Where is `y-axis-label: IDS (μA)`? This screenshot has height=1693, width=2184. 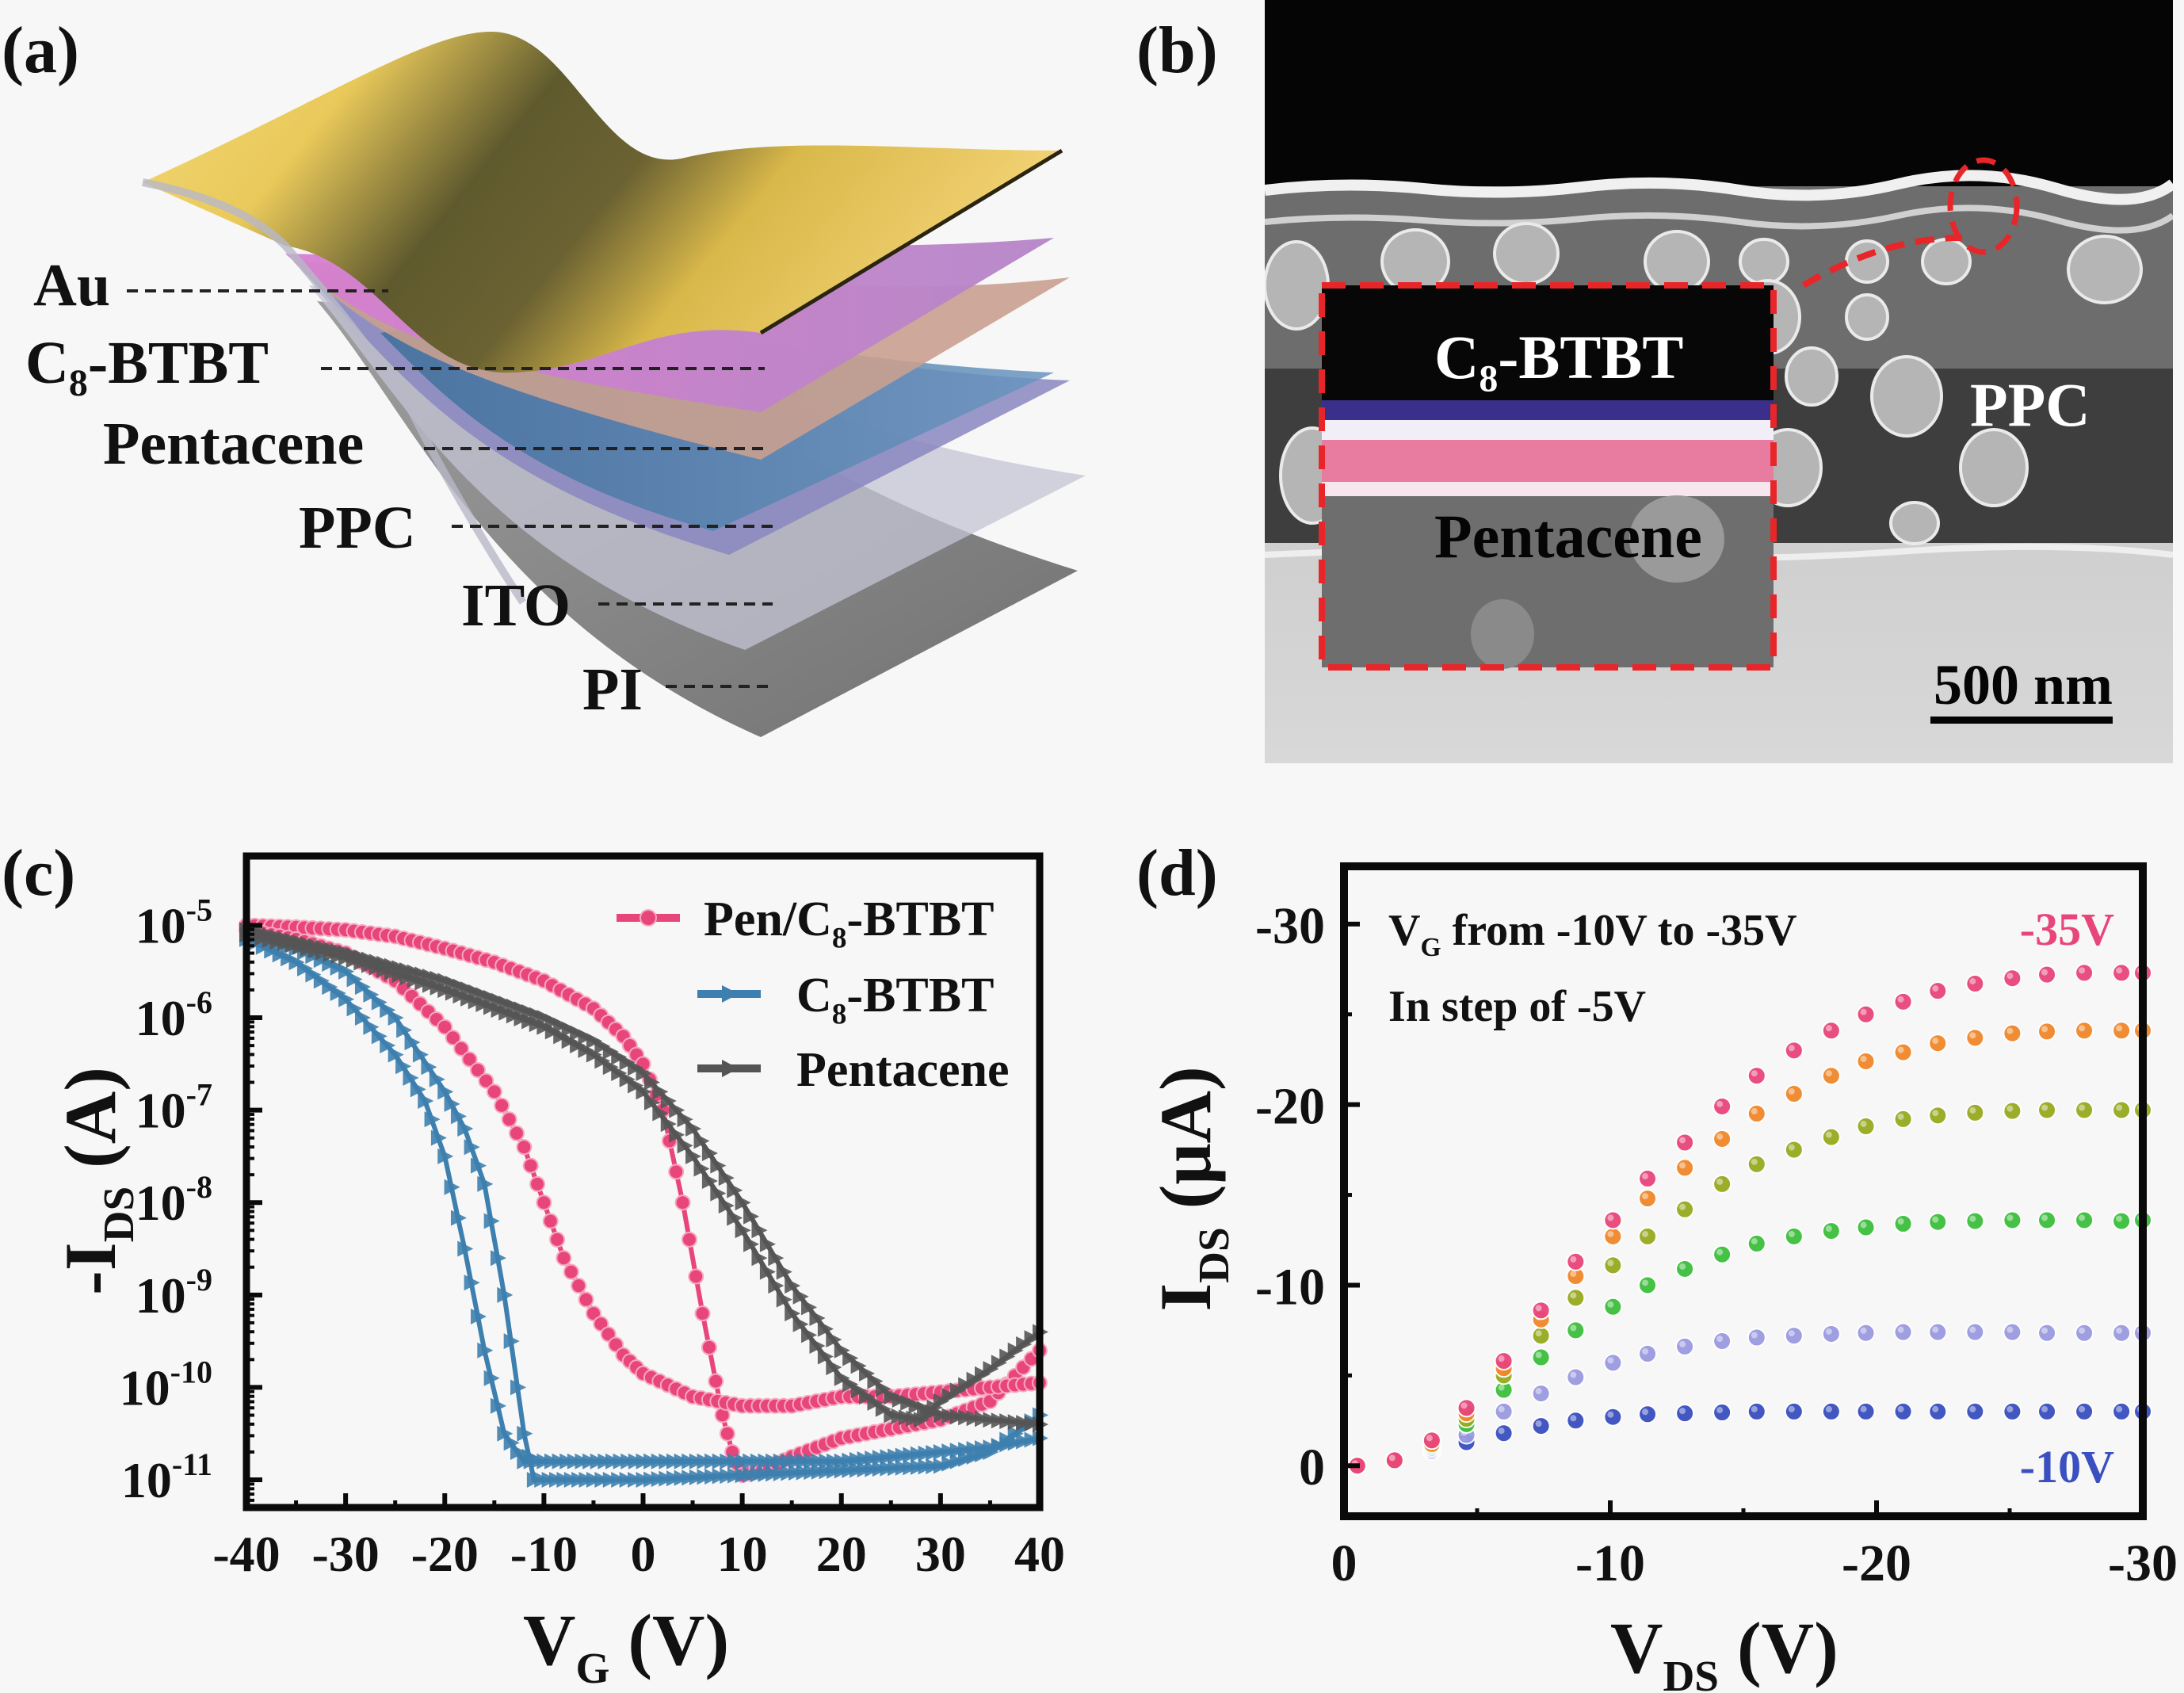 y-axis-label: IDS (μA) is located at coordinates (1191, 1188).